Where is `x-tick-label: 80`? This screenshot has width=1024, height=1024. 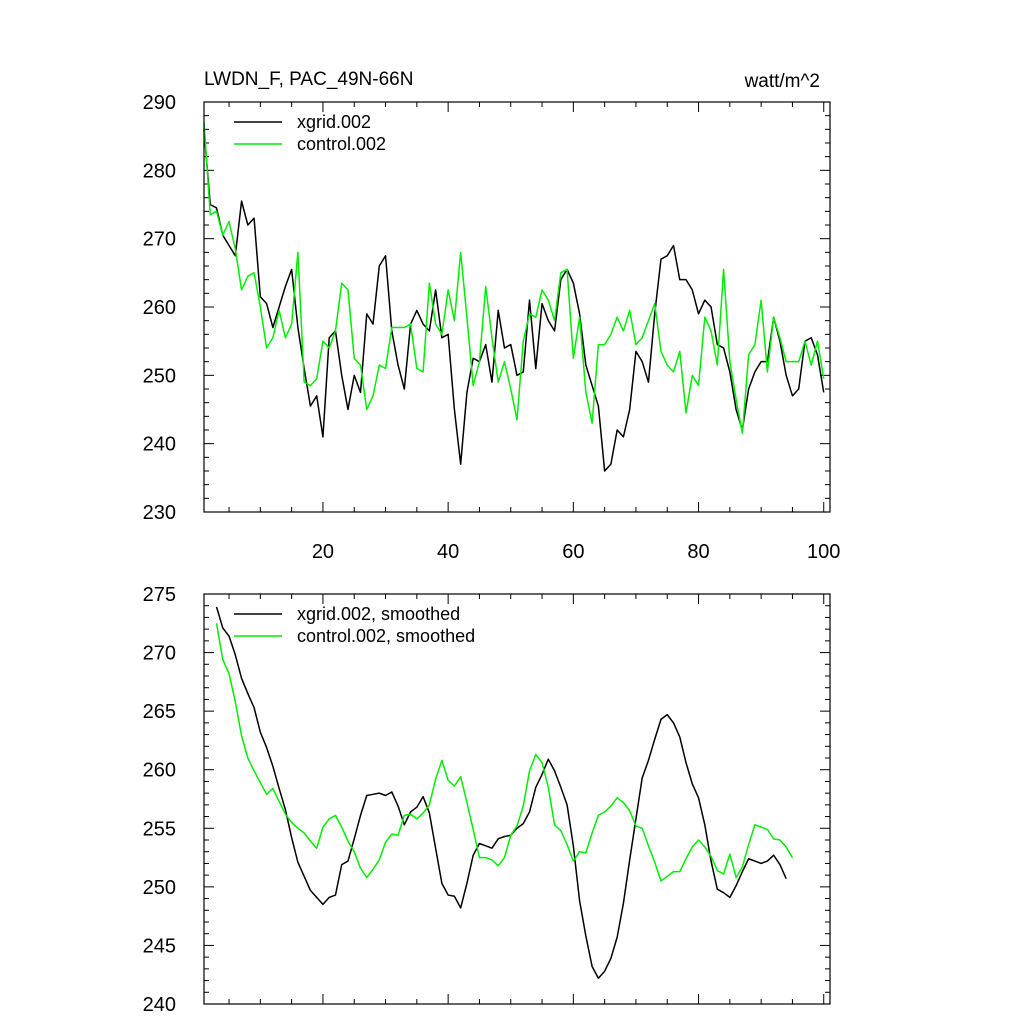 x-tick-label: 80 is located at coordinates (698, 552).